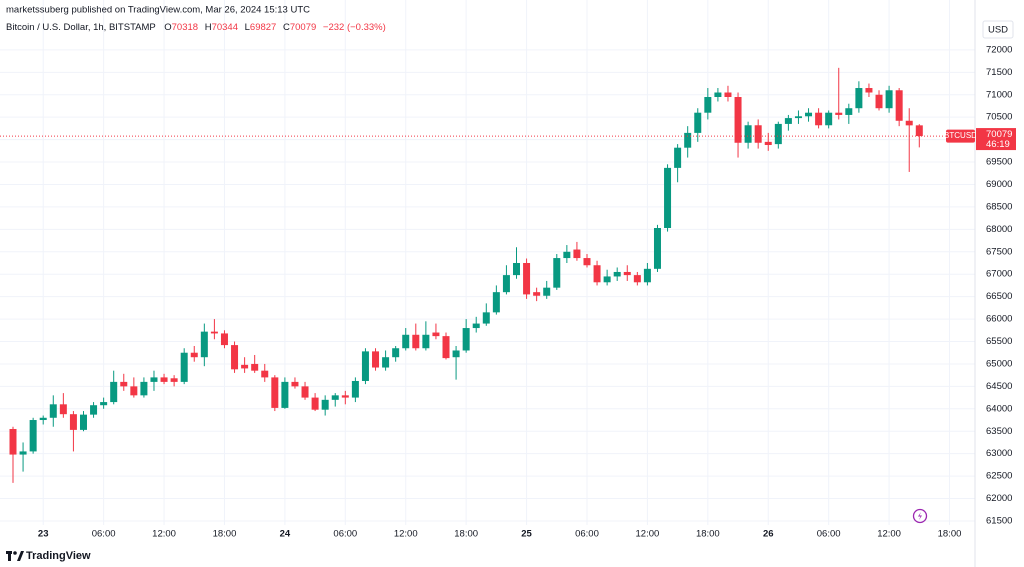  I want to click on ohlc-value: 70344, so click(225, 27).